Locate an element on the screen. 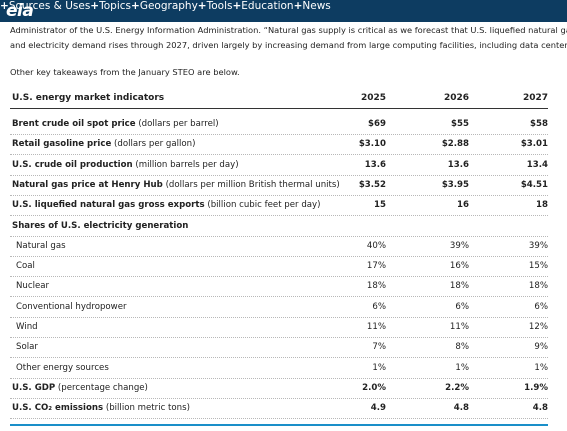  column-header: U.S. energy market indicators is located at coordinates (88, 98).